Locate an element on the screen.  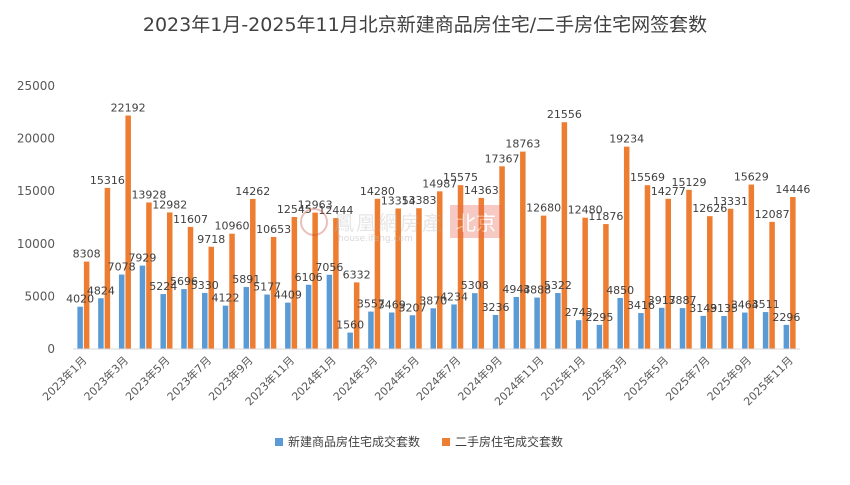
data-label-new-homes: 3135 is located at coordinates (724, 308).